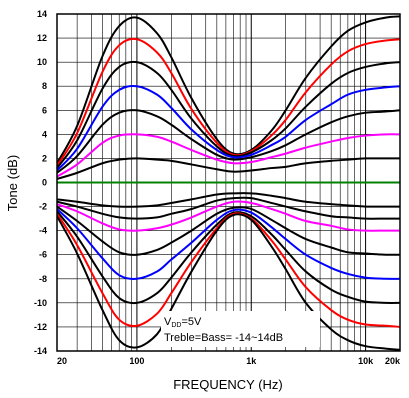 The height and width of the screenshot is (398, 409). I want to click on y-tick-labels: 14 12 10 8 6 4 2 0 -2 -4 -6 -8 -10 -12 -14, so click(40, 182).